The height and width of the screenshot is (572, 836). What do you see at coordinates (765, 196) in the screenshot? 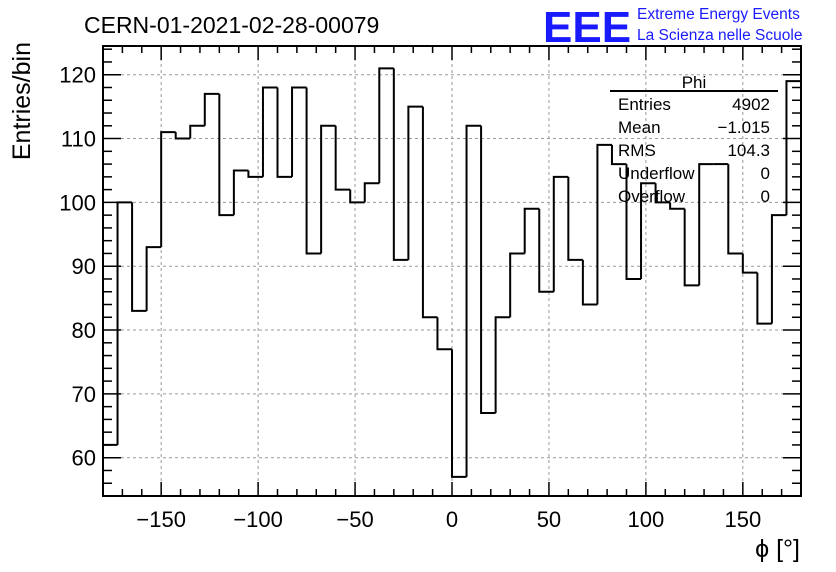
I see `stats-value-overflow: 0` at bounding box center [765, 196].